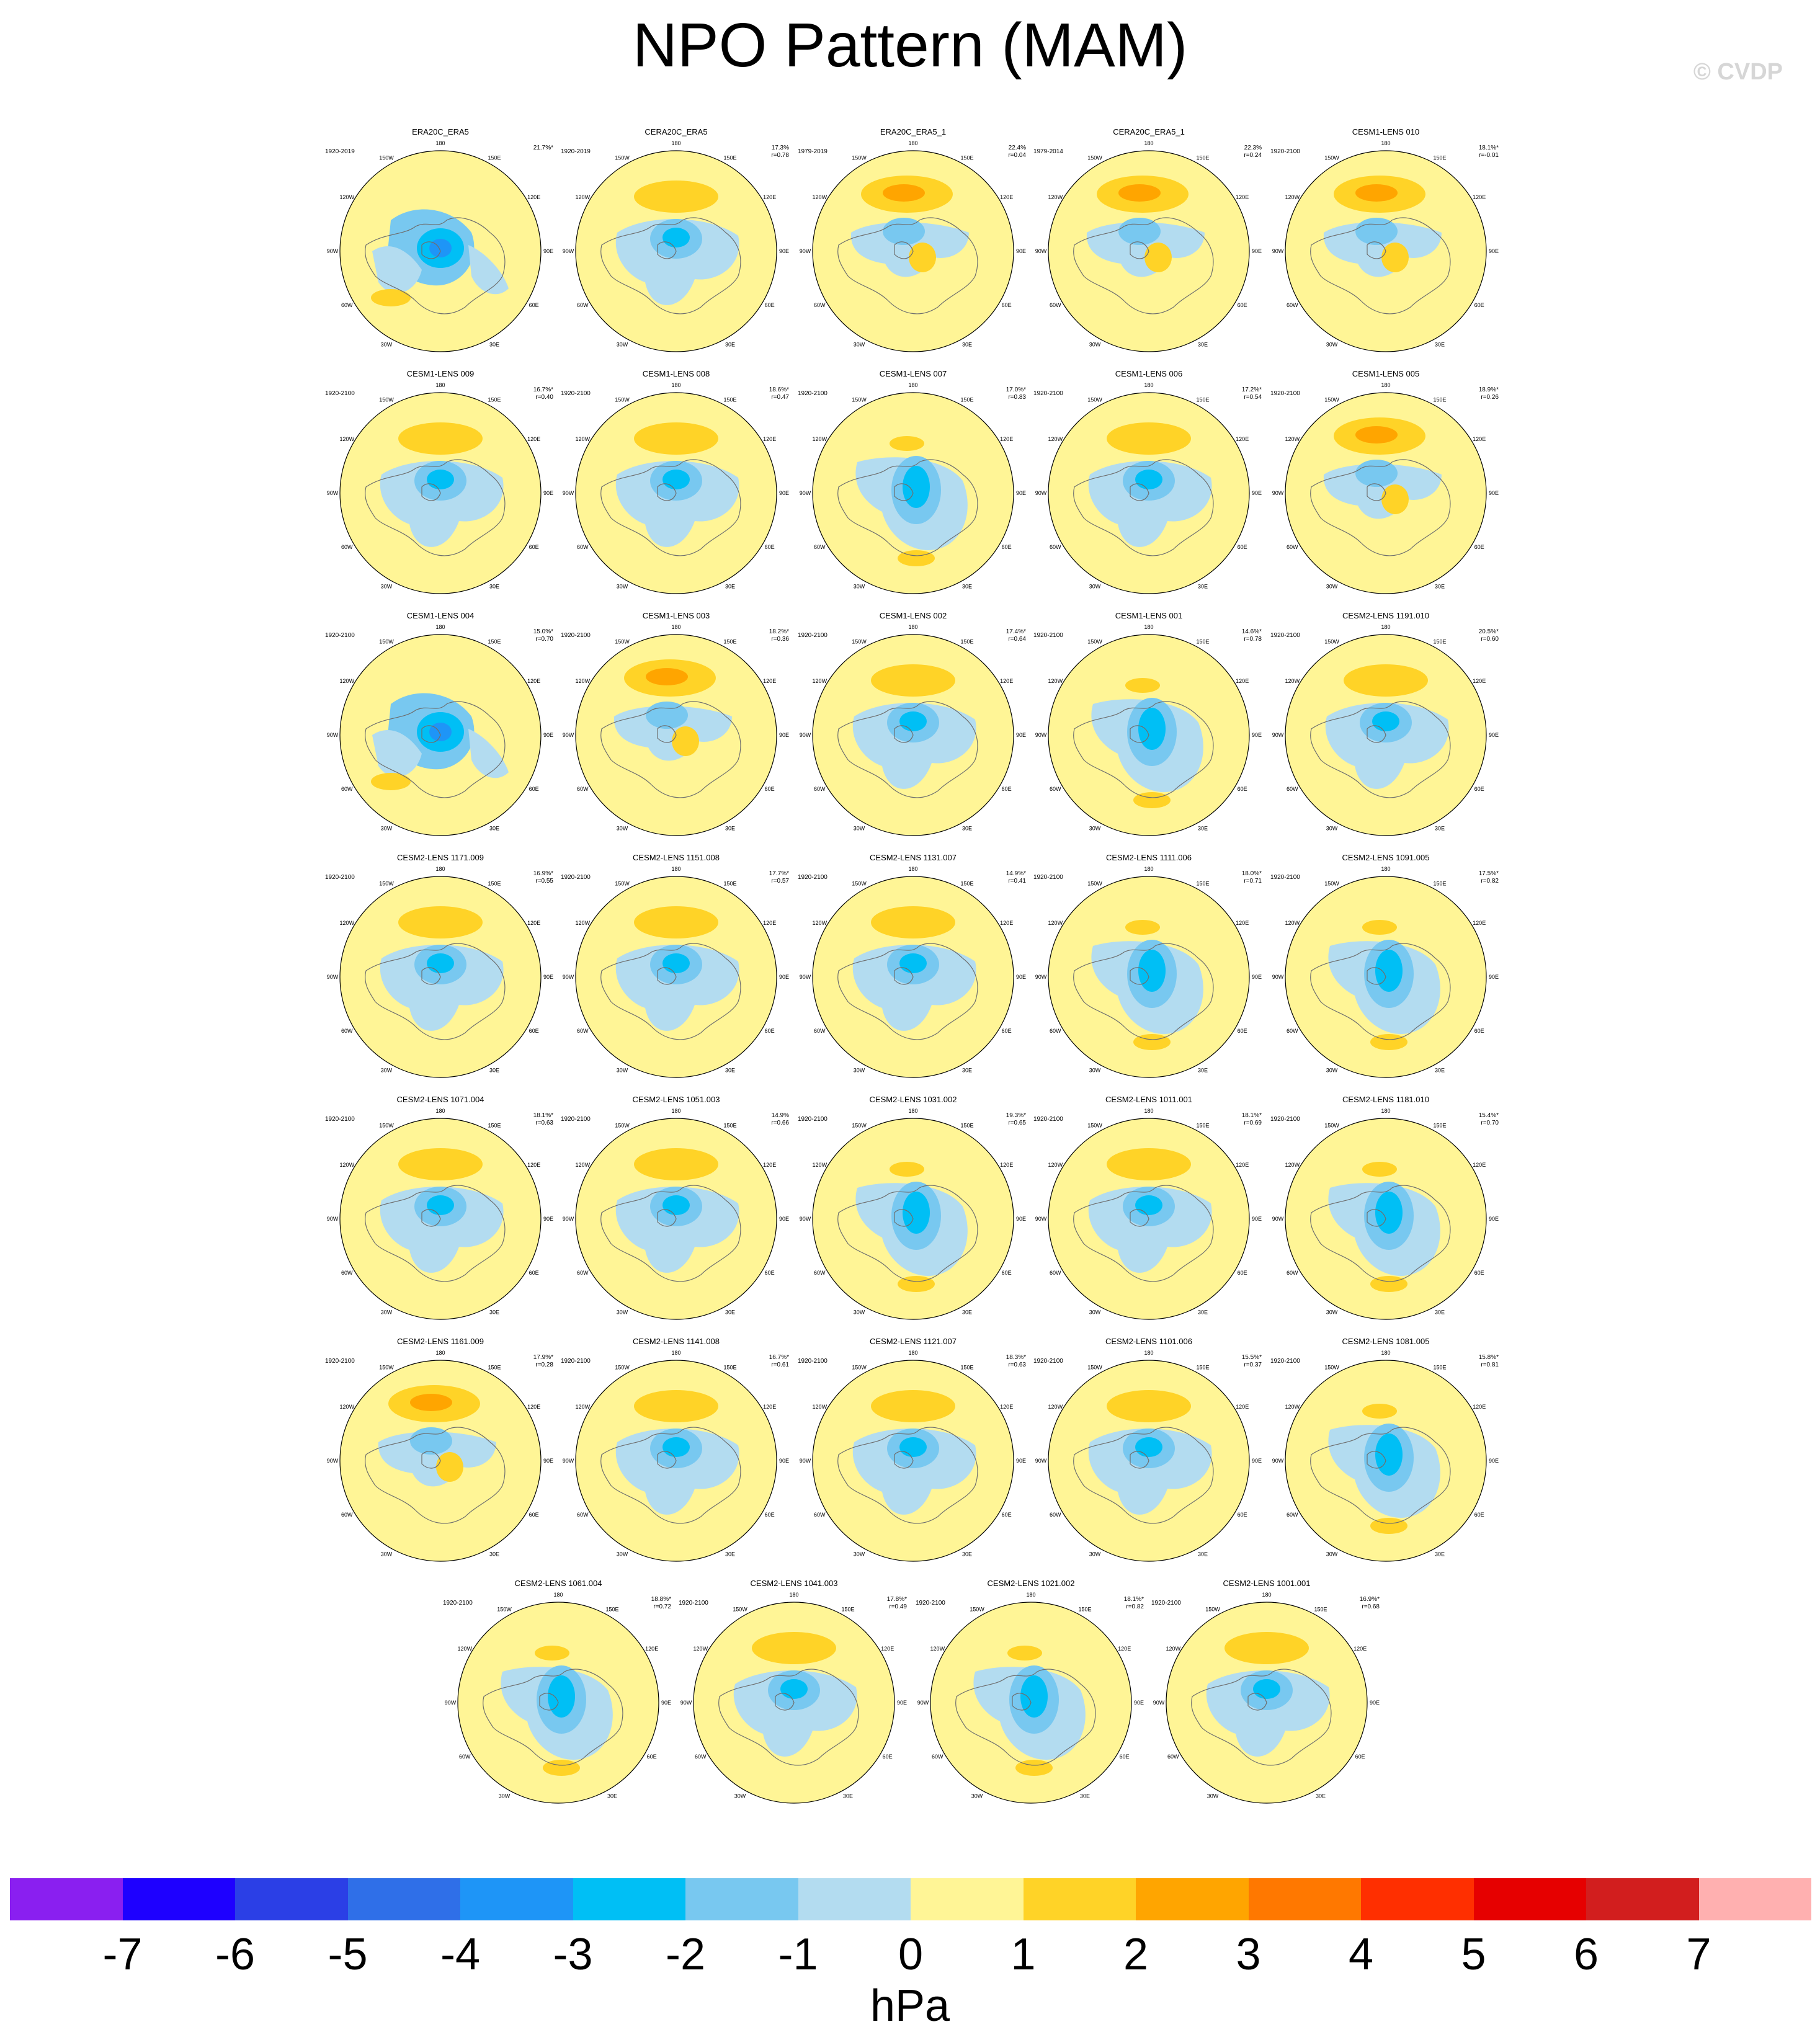  Describe the element at coordinates (544, 397) in the screenshot. I see `pattern-correlation: r=0.40` at that location.